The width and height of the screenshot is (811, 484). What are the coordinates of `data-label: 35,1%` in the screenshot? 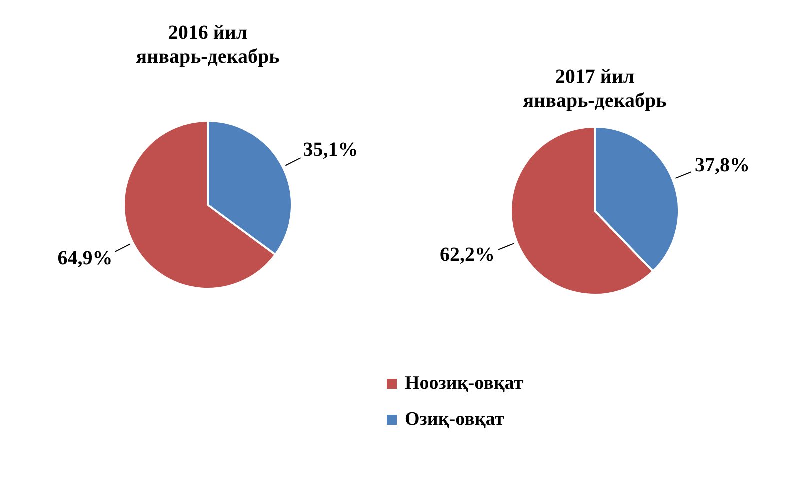 It's located at (330, 150).